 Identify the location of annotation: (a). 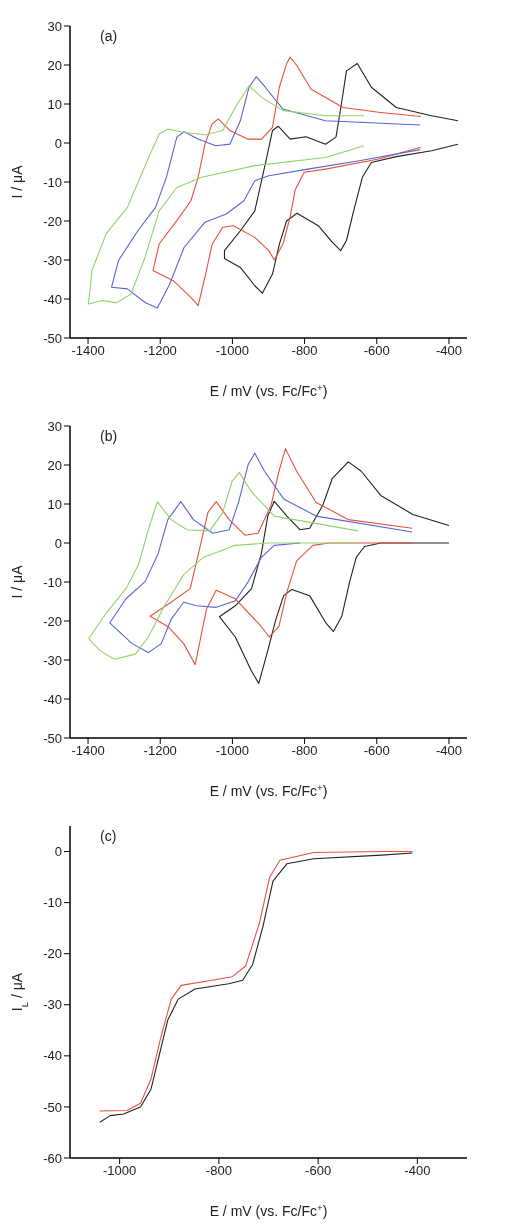
(109, 36).